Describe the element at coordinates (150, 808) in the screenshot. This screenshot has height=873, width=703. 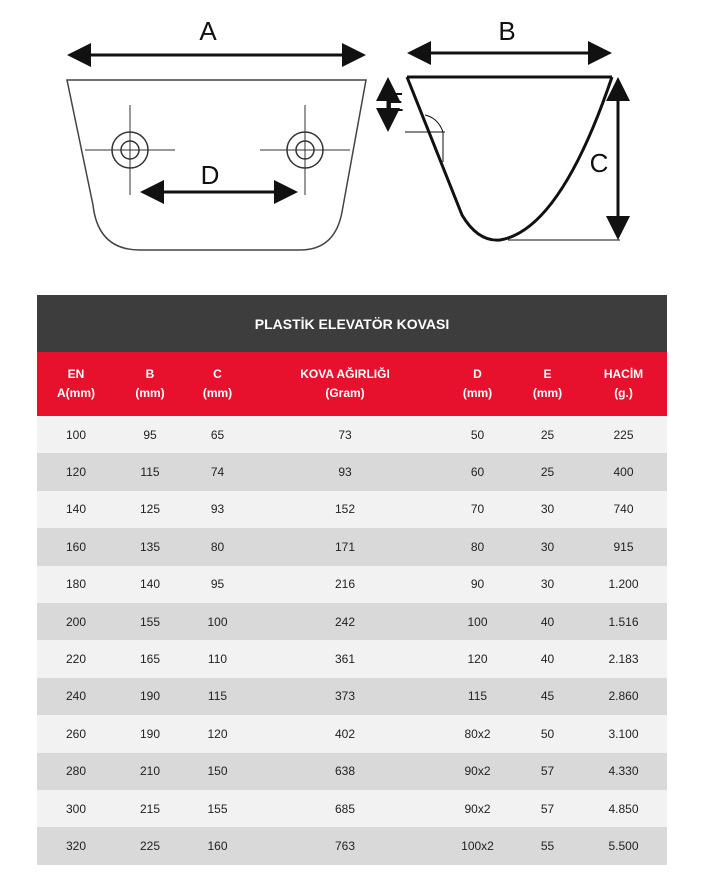
I see `table-cell: 215` at that location.